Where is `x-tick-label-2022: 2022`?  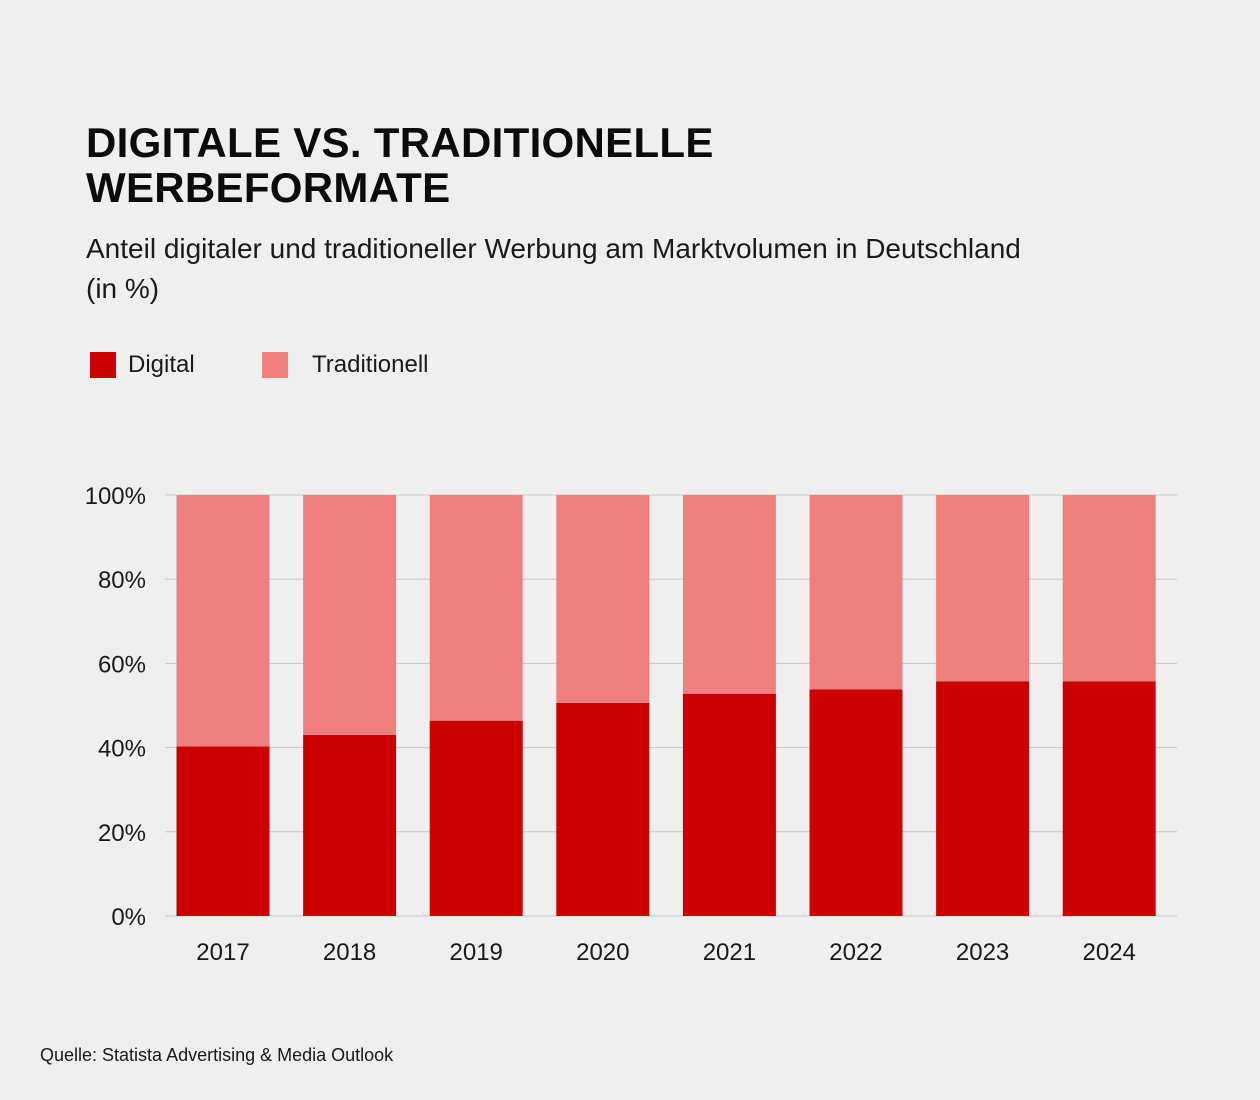
x-tick-label-2022: 2022 is located at coordinates (855, 952).